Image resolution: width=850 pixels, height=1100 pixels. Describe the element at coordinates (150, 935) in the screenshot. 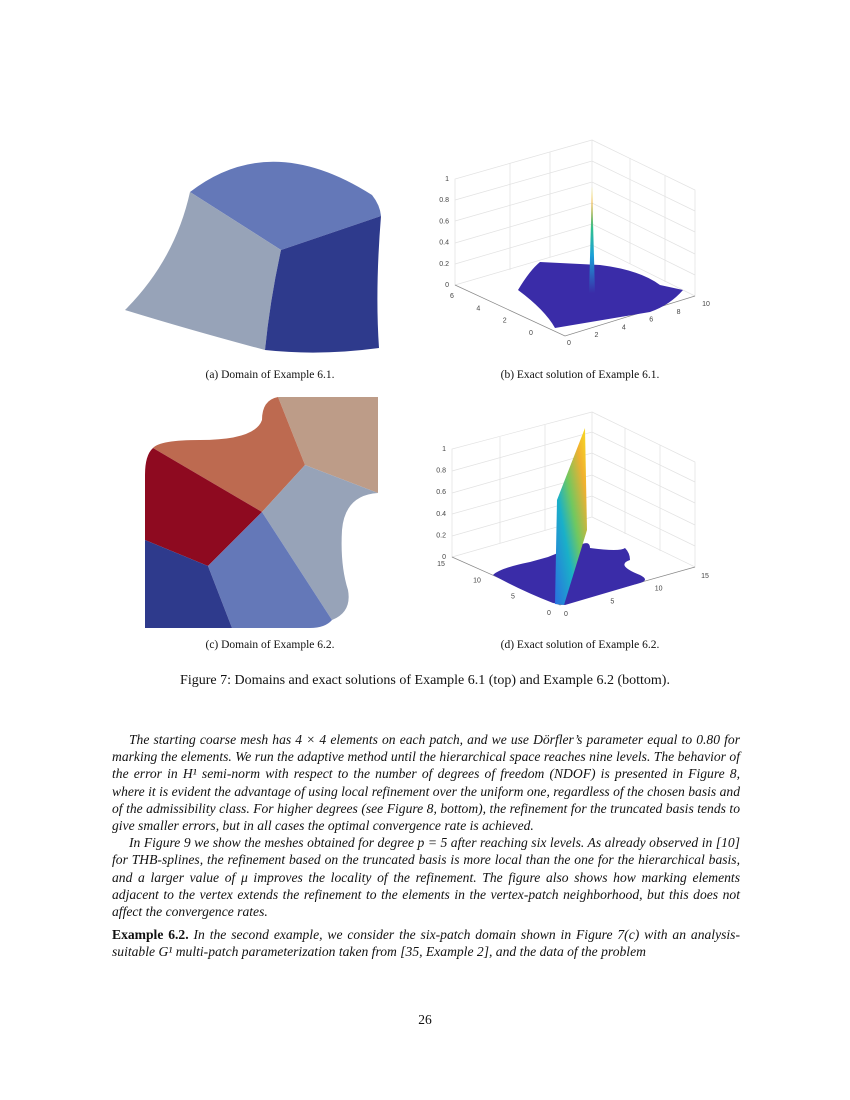

I see `example-label: Example 6.2.` at that location.